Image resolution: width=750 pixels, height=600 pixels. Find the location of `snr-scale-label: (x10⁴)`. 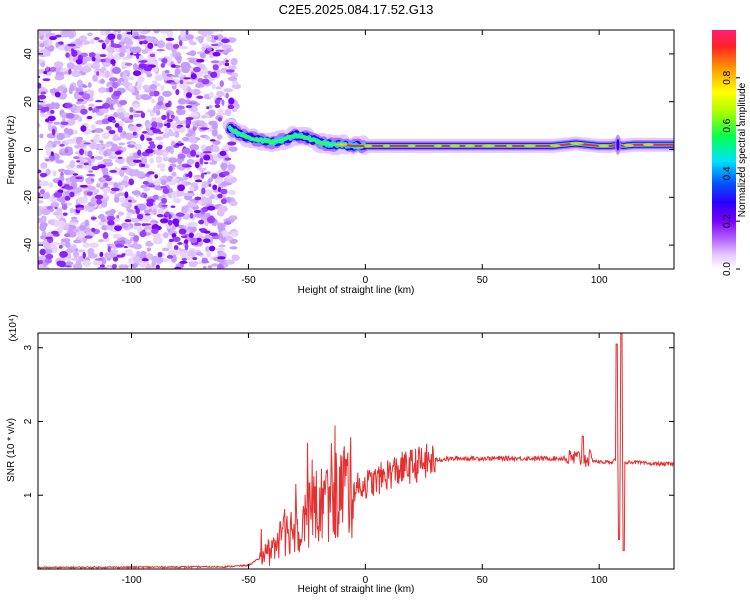

snr-scale-label: (x10⁴) is located at coordinates (13, 327).